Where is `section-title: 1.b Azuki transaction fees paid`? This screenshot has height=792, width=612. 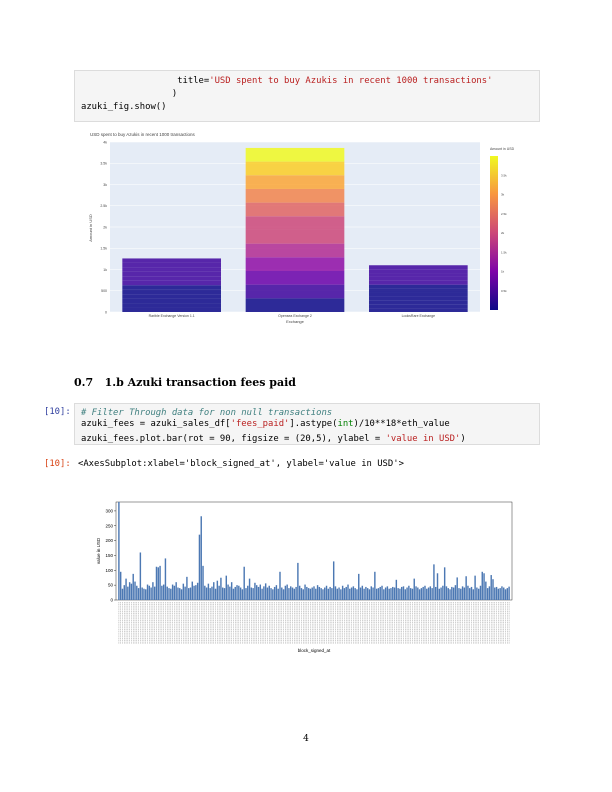
section-title: 1.b Azuki transaction fees paid is located at coordinates (200, 382).